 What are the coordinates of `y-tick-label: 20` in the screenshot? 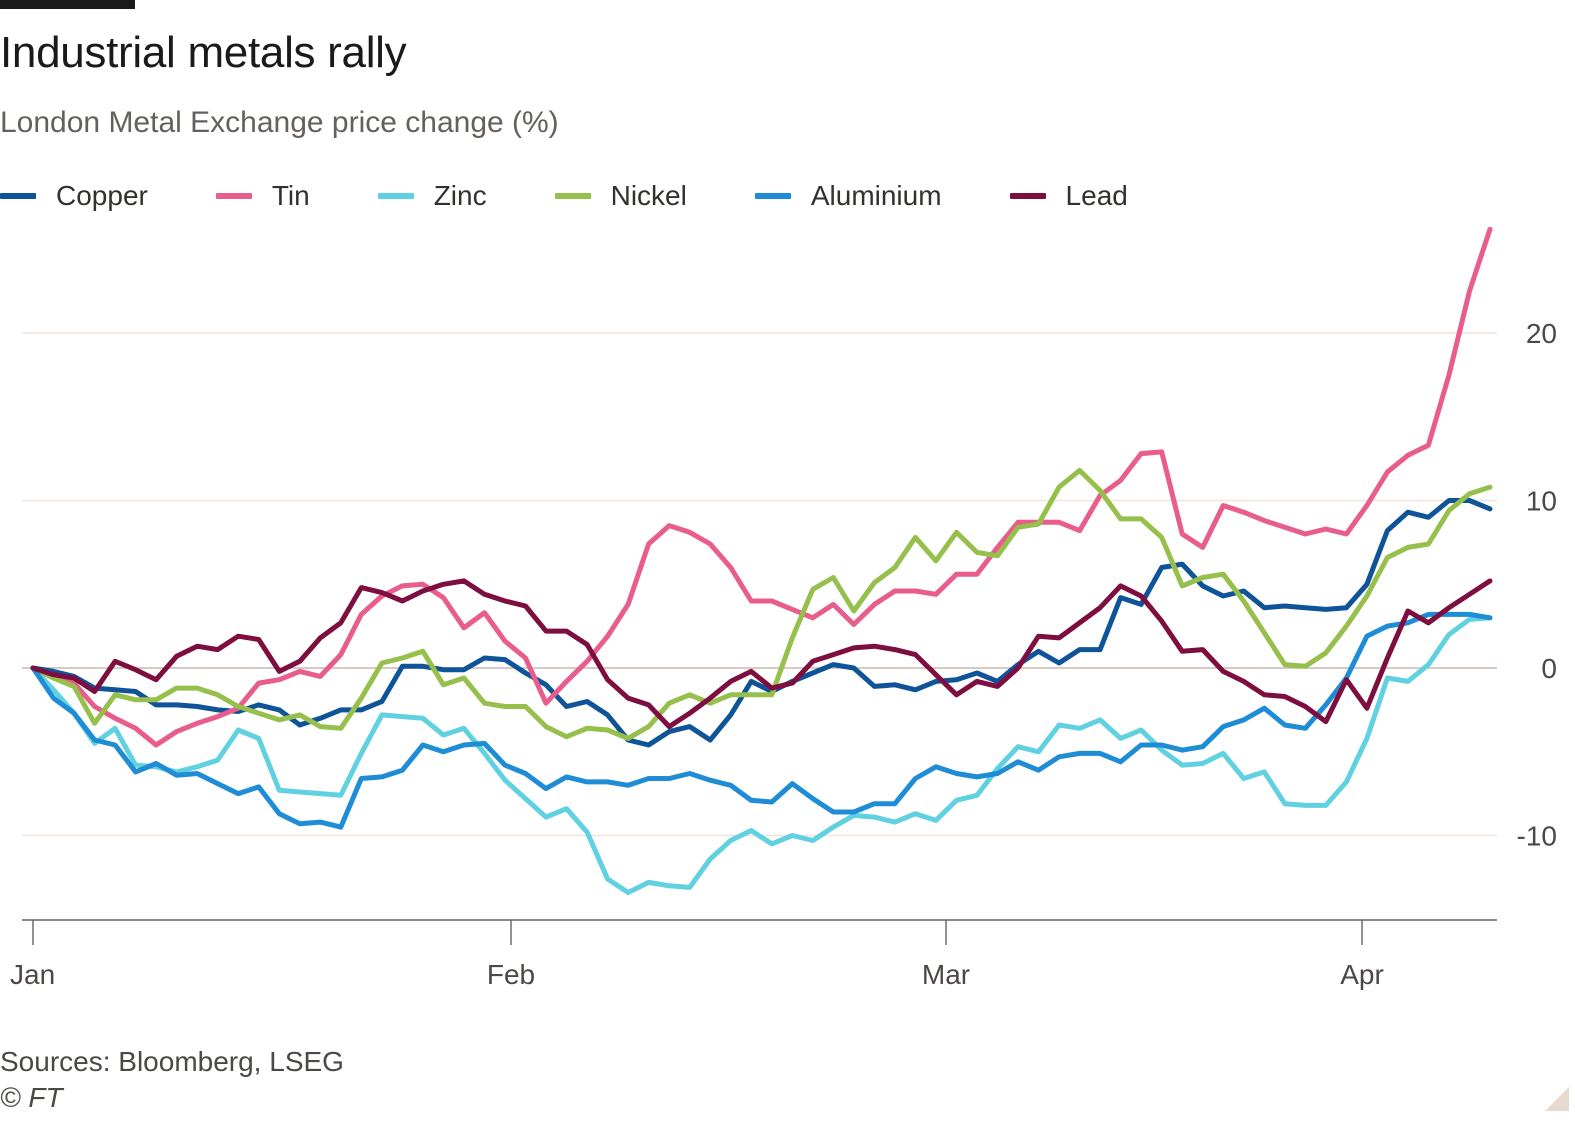 It's located at (1541, 333).